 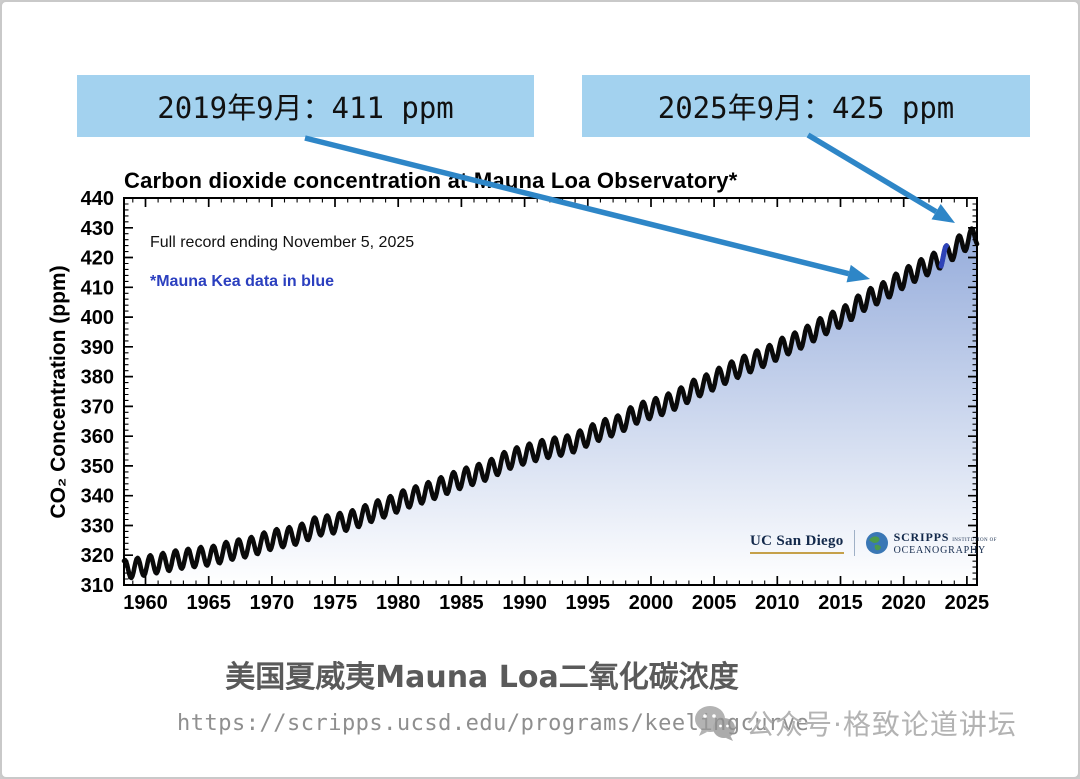 What do you see at coordinates (777, 603) in the screenshot?
I see `x-tick-label: 2010` at bounding box center [777, 603].